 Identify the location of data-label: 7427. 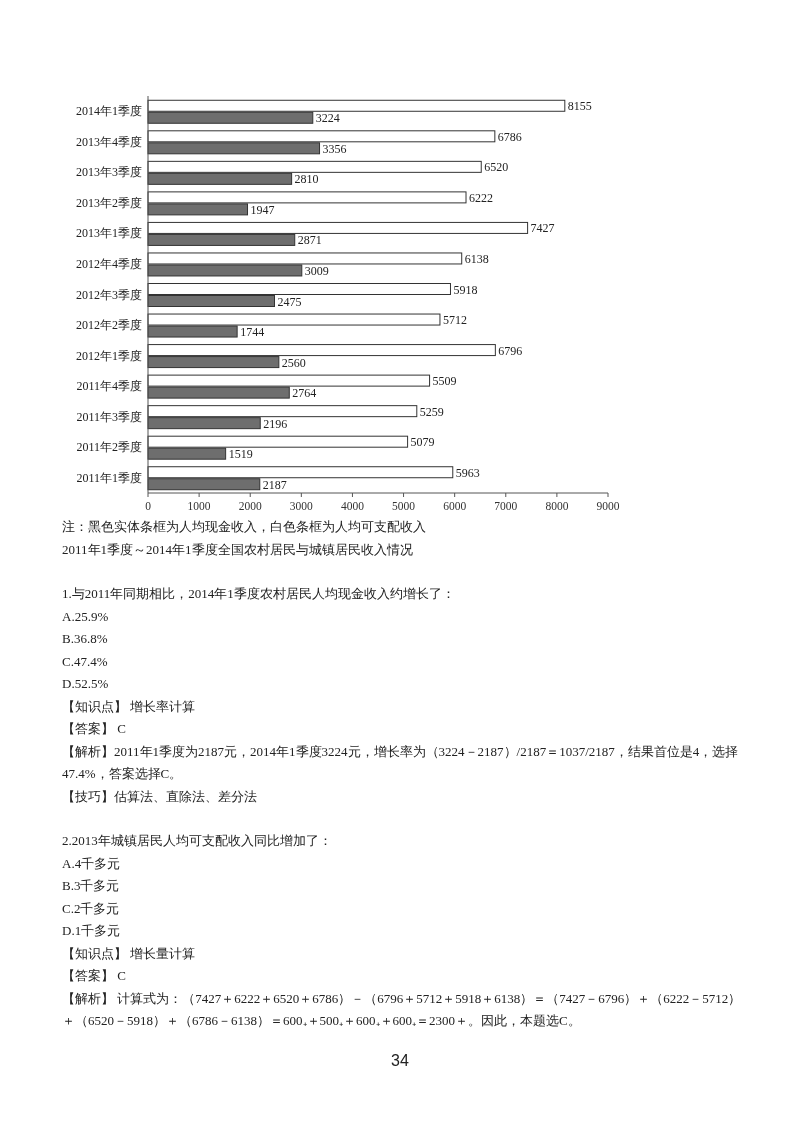
(542, 228).